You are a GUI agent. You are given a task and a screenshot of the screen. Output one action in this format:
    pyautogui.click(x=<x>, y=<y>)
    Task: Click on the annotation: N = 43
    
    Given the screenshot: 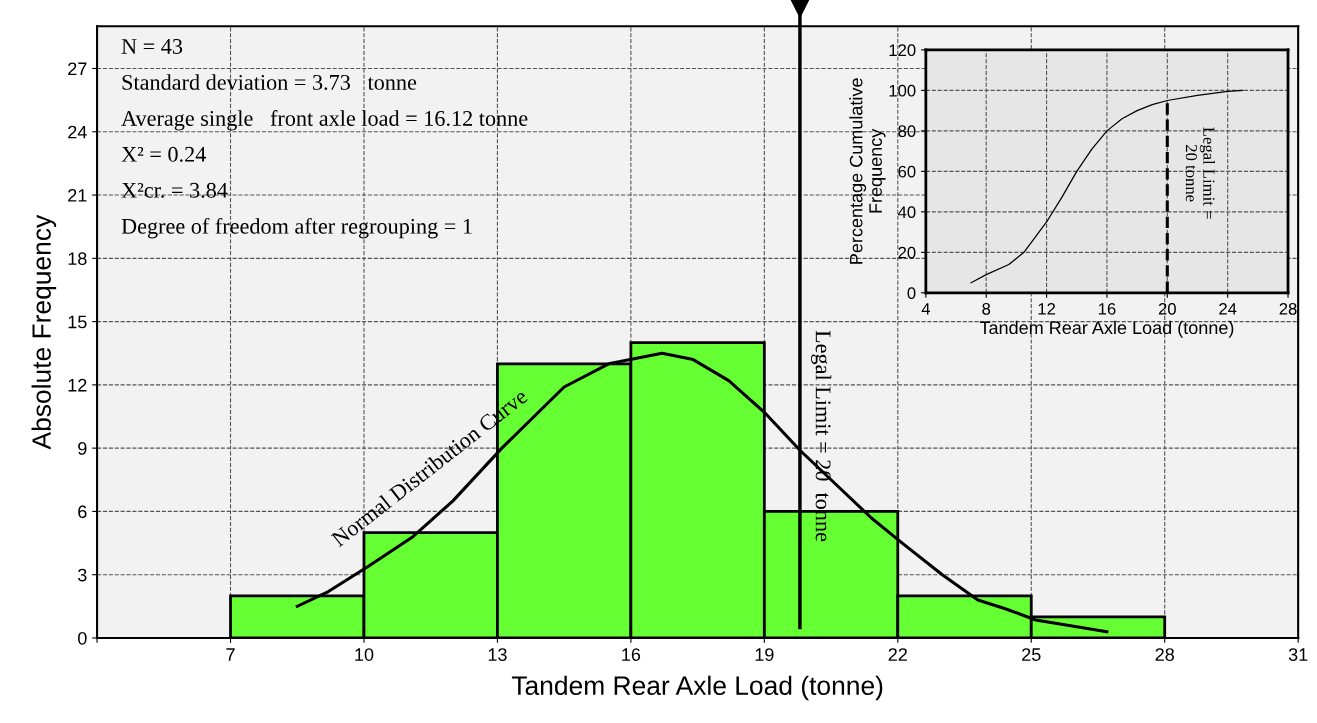 What is the action you would take?
    pyautogui.click(x=152, y=46)
    